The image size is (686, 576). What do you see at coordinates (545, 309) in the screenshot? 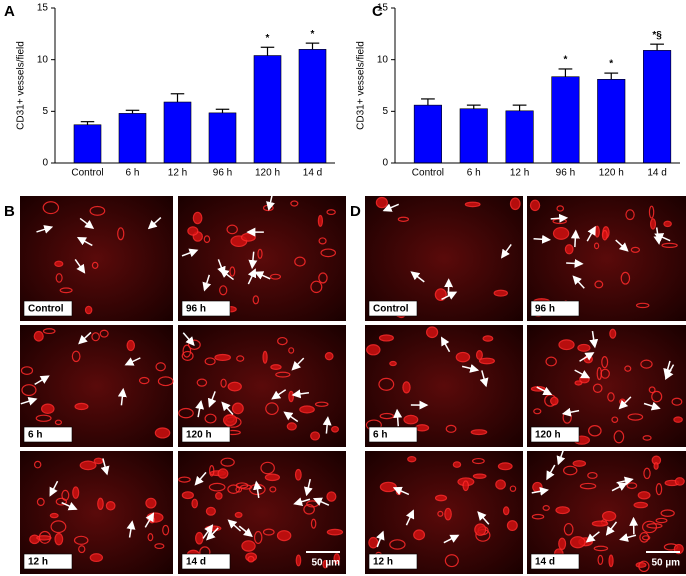
I see `micrograph-label: 96 h` at bounding box center [545, 309].